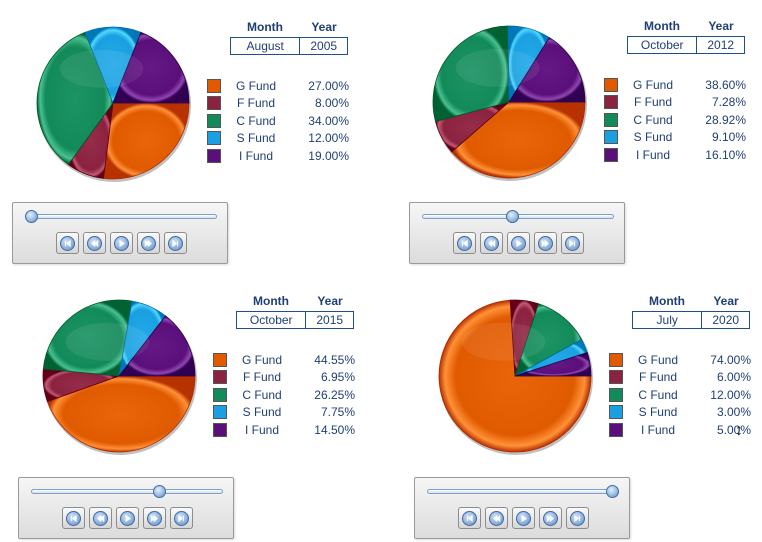  Describe the element at coordinates (733, 412) in the screenshot. I see `fund-percentage: 3.00%` at that location.